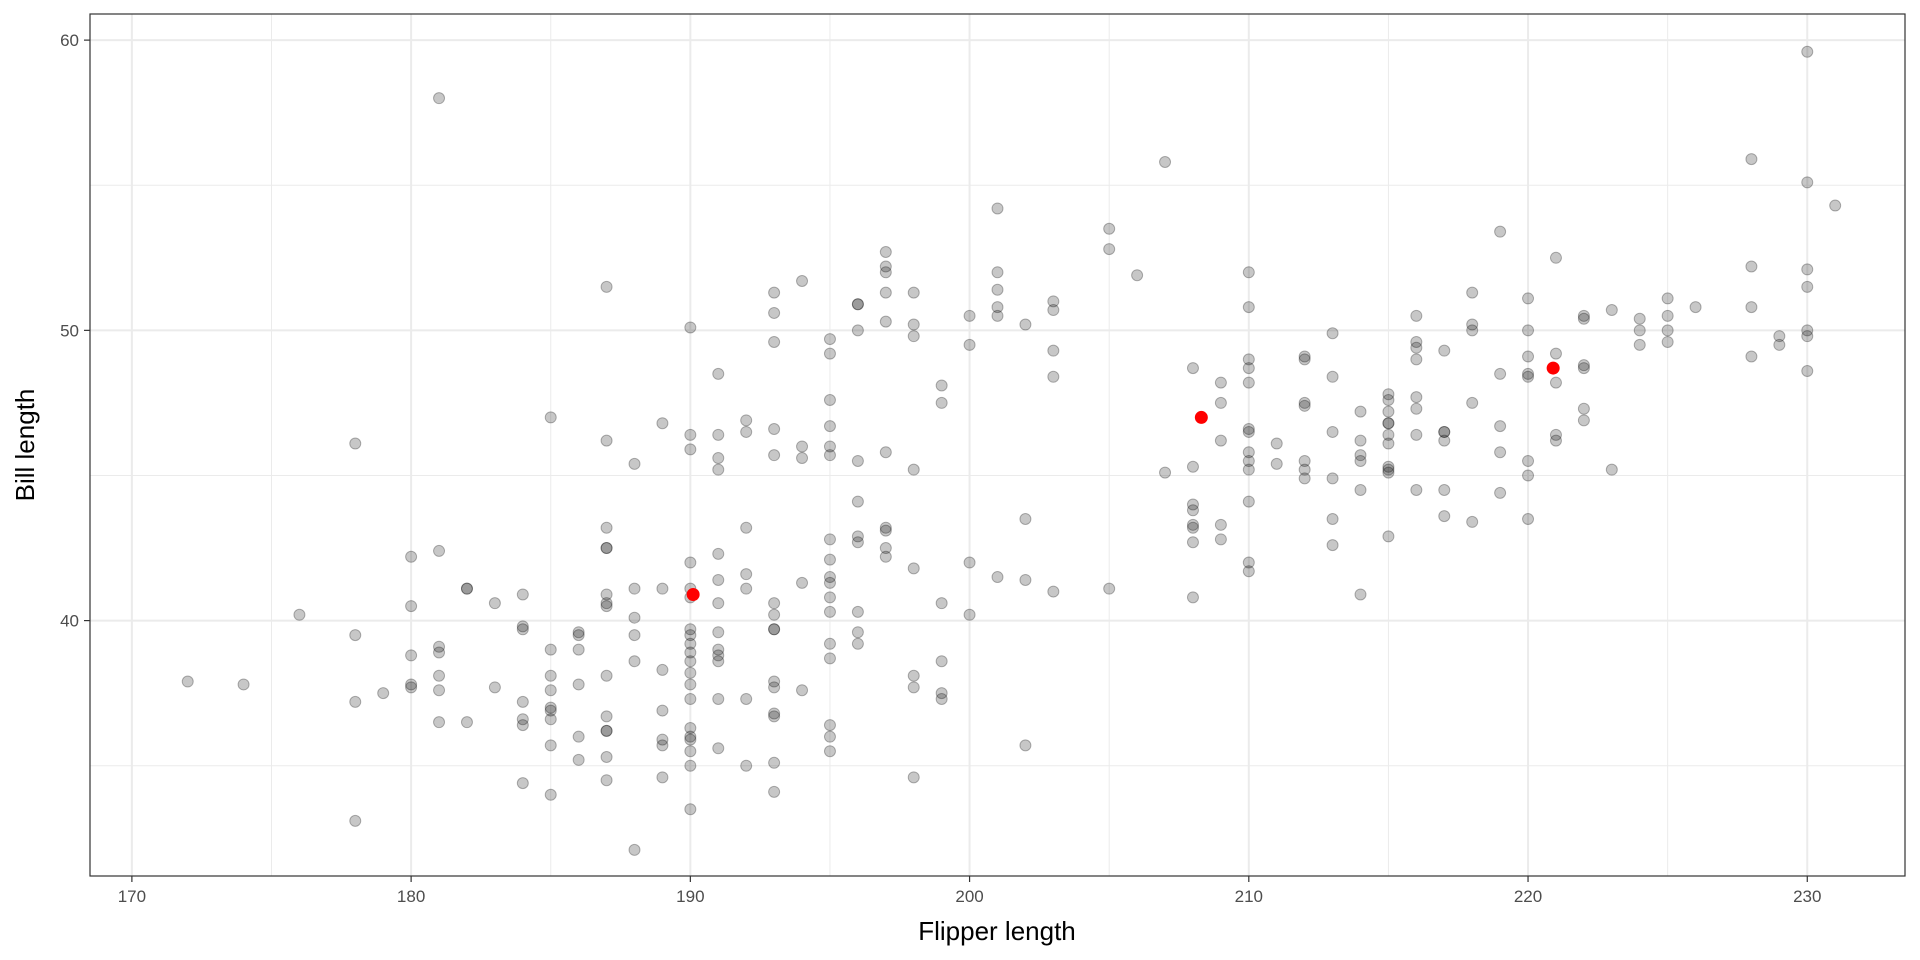 Image resolution: width=1920 pixels, height=960 pixels. Describe the element at coordinates (1249, 896) in the screenshot. I see `x-tick-label: 210` at that location.